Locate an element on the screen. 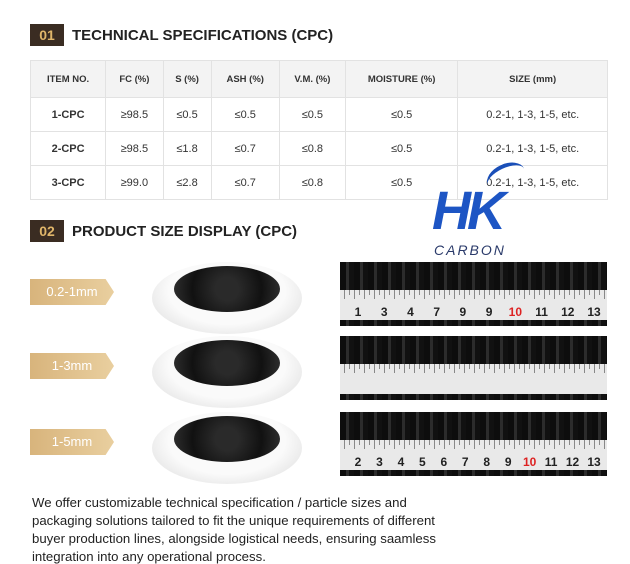  table-cell: 1-CPC is located at coordinates (68, 114).